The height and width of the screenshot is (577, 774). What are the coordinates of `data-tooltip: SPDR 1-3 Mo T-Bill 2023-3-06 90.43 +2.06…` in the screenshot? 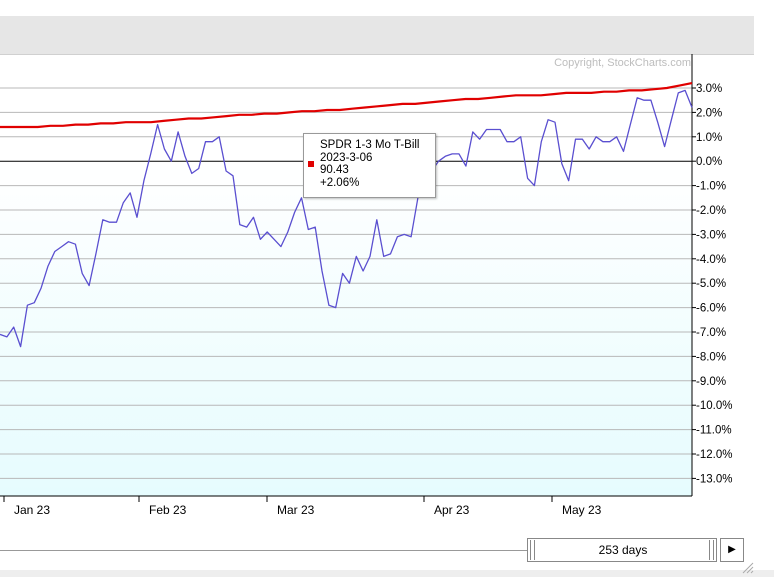 It's located at (369, 165).